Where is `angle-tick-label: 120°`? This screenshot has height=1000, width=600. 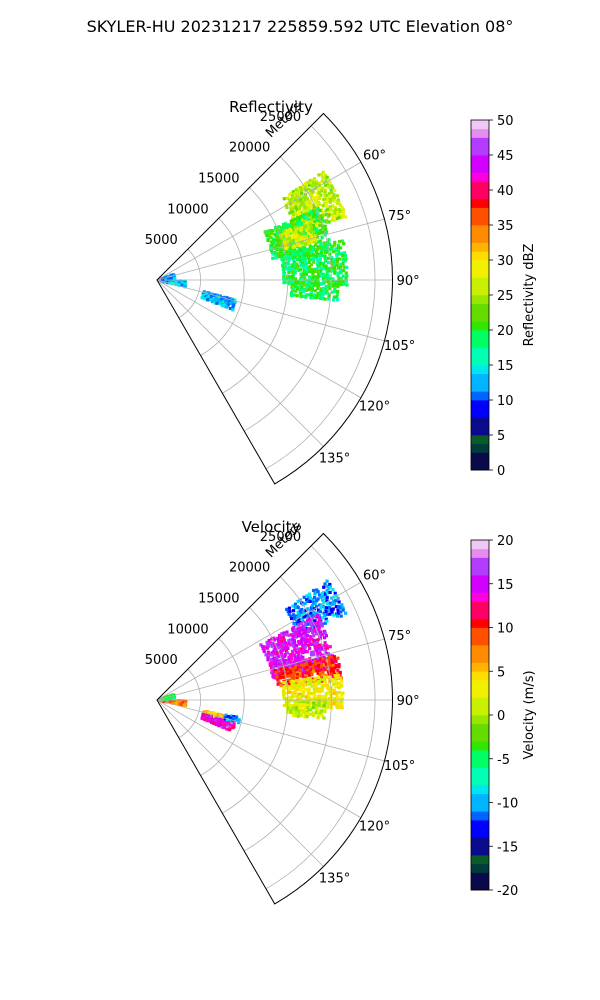 angle-tick-label: 120° is located at coordinates (374, 407).